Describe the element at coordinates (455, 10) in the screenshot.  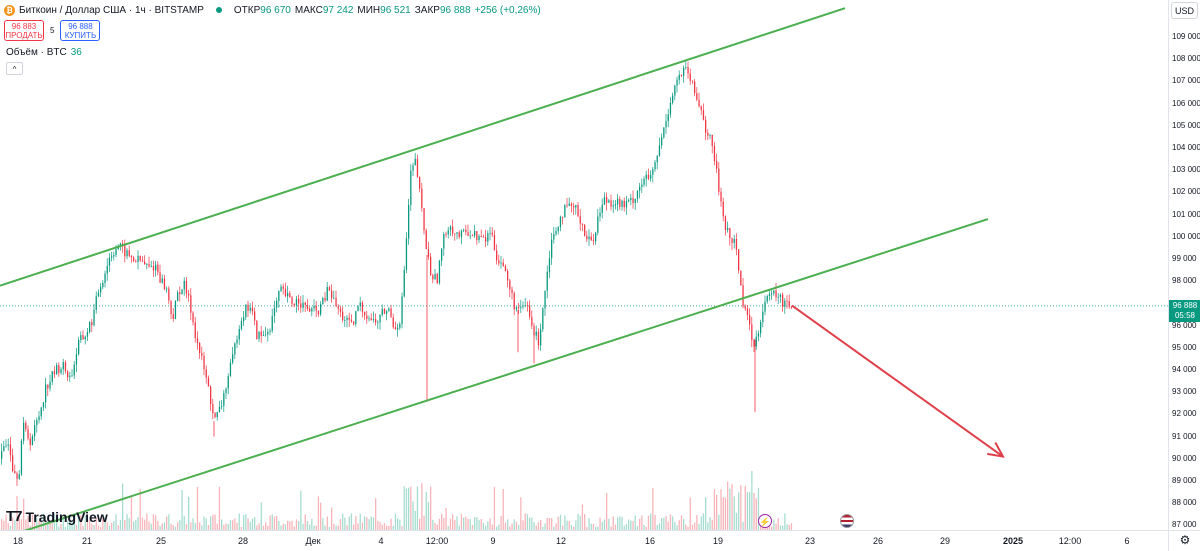
I see `close-value: 96 888` at that location.